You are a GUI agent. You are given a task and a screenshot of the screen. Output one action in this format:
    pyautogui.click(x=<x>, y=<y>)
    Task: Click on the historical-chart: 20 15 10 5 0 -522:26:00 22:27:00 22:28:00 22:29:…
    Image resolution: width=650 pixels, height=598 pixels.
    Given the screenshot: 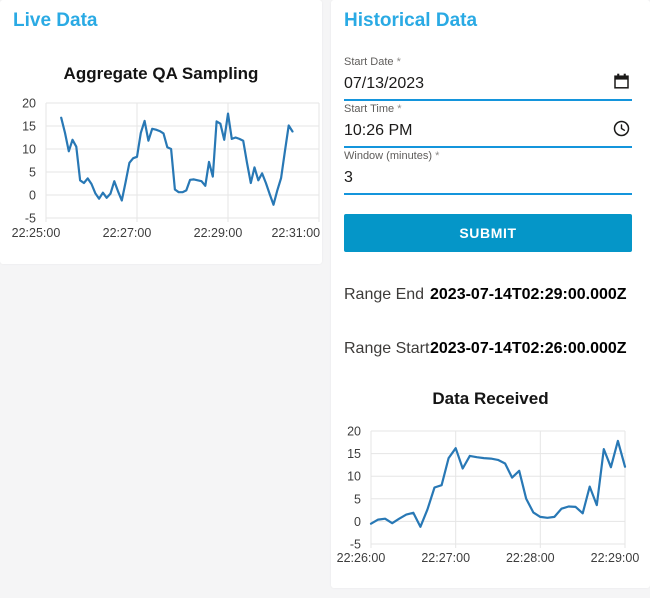 What is the action you would take?
    pyautogui.click(x=488, y=495)
    